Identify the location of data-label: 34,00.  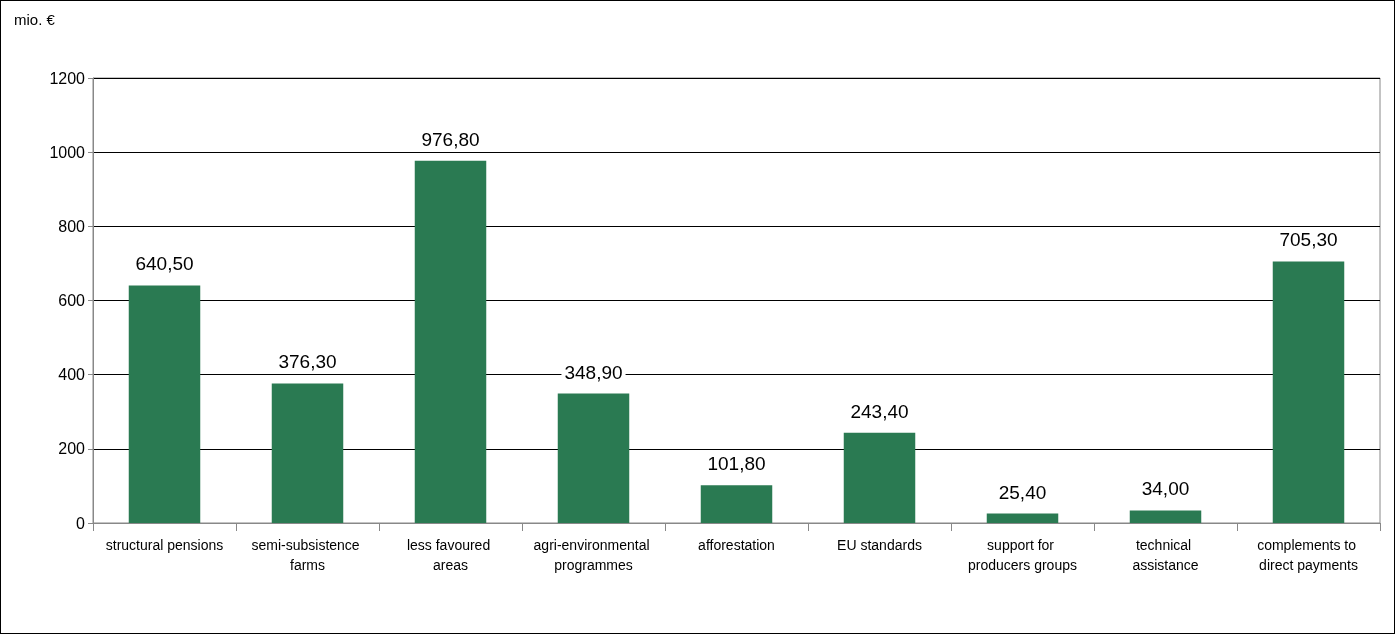
(1165, 489).